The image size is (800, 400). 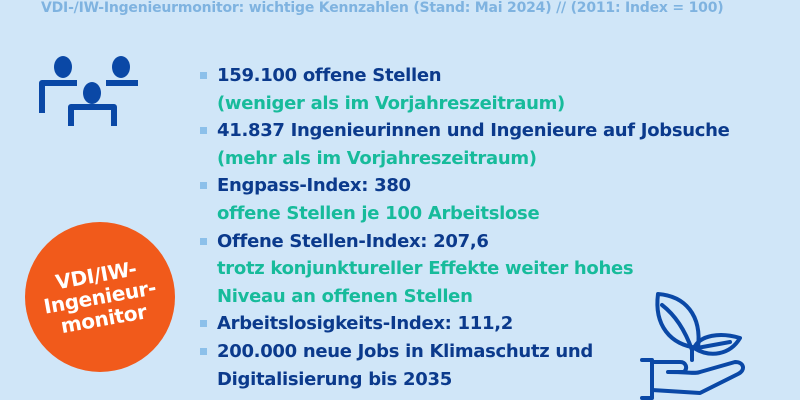 I want to click on item-note: (weniger als im Vorjahreszeitraum), so click(x=391, y=103).